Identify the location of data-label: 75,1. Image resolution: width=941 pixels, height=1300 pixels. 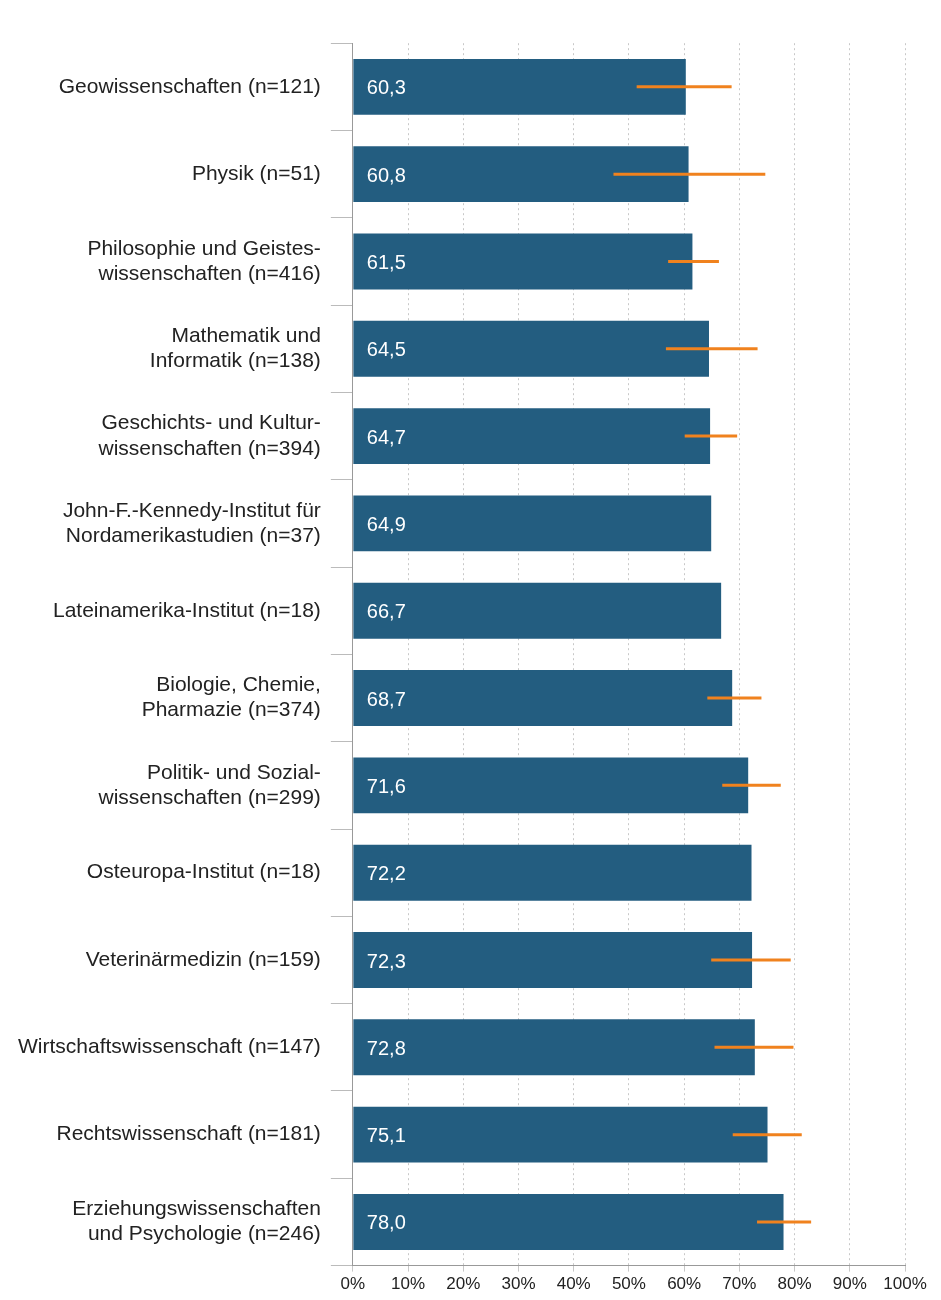
(386, 1135).